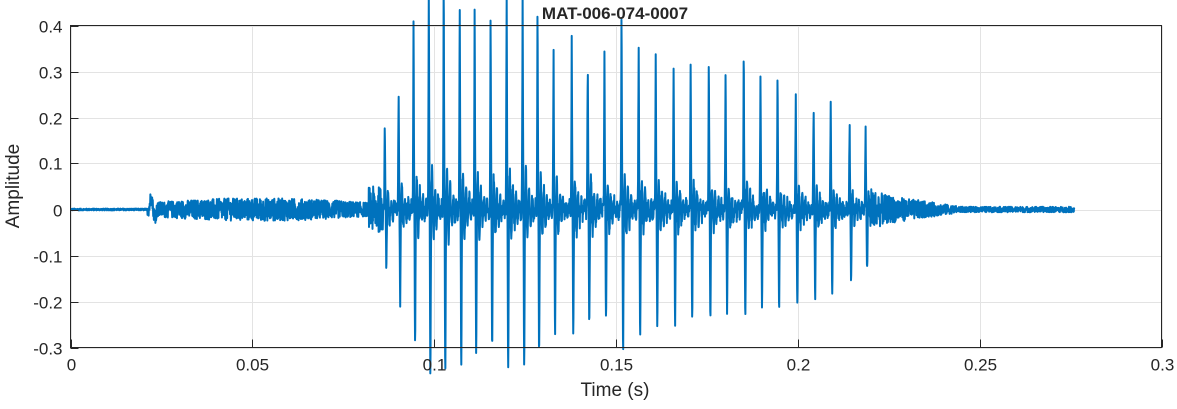 This screenshot has height=409, width=1177. What do you see at coordinates (47, 303) in the screenshot?
I see `y-tick-label: -0.2` at bounding box center [47, 303].